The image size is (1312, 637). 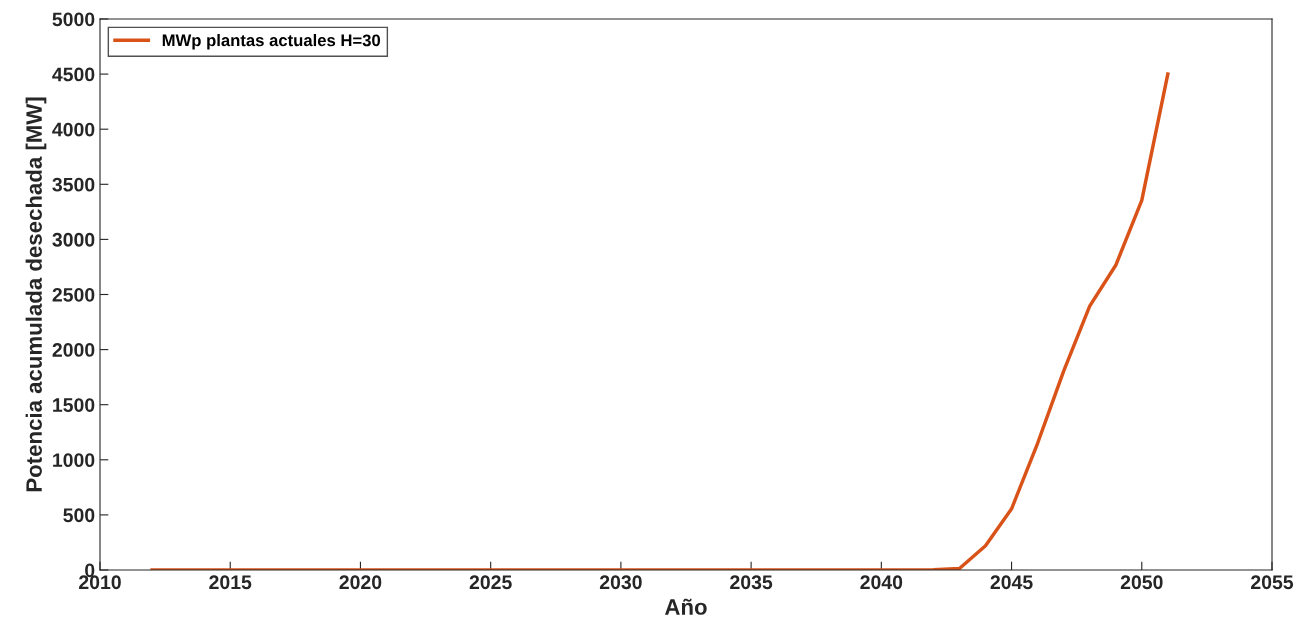 I want to click on x-tick-label: 2020, so click(x=360, y=582).